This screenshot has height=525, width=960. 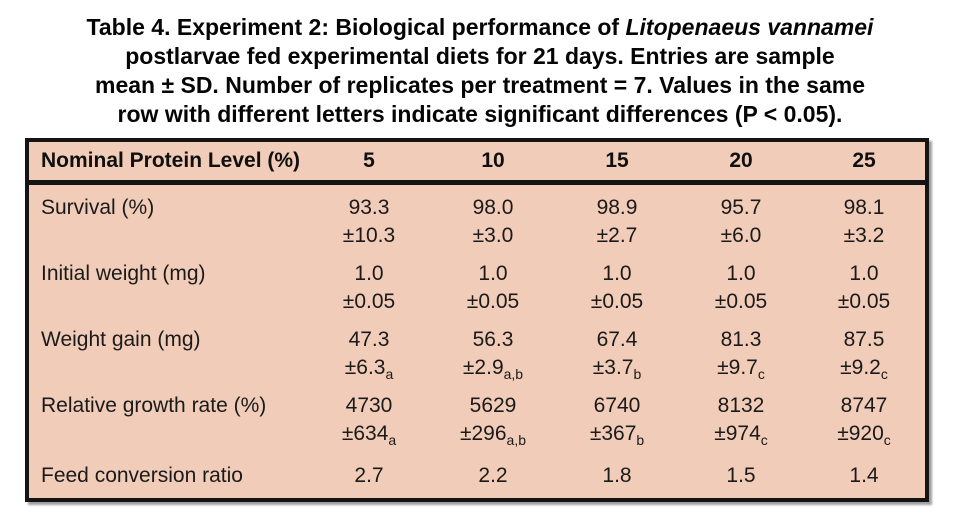 I want to click on cell-sd-line: ±3.7b, so click(x=617, y=368).